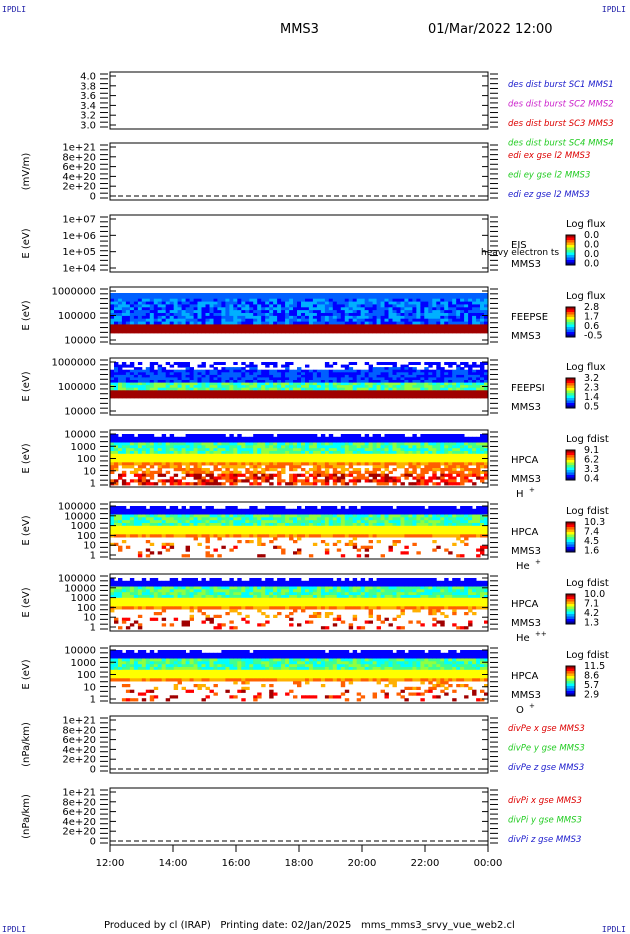 This screenshot has height=934, width=630. Describe the element at coordinates (570, 259) in the screenshot. I see `colorbar-segment` at that location.